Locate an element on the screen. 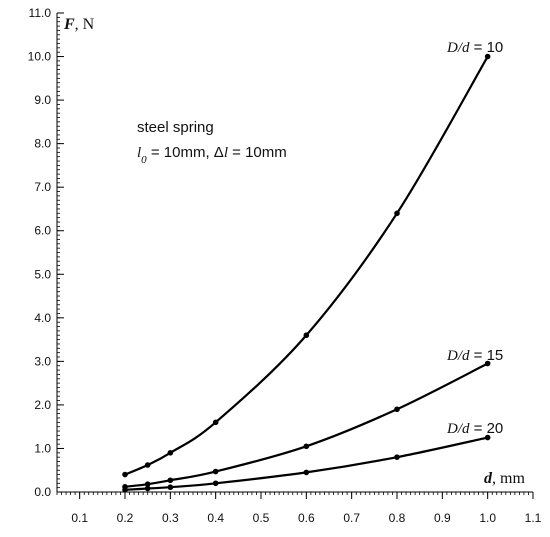 The image size is (550, 537). x-tick-label: 1.0 is located at coordinates (487, 518).